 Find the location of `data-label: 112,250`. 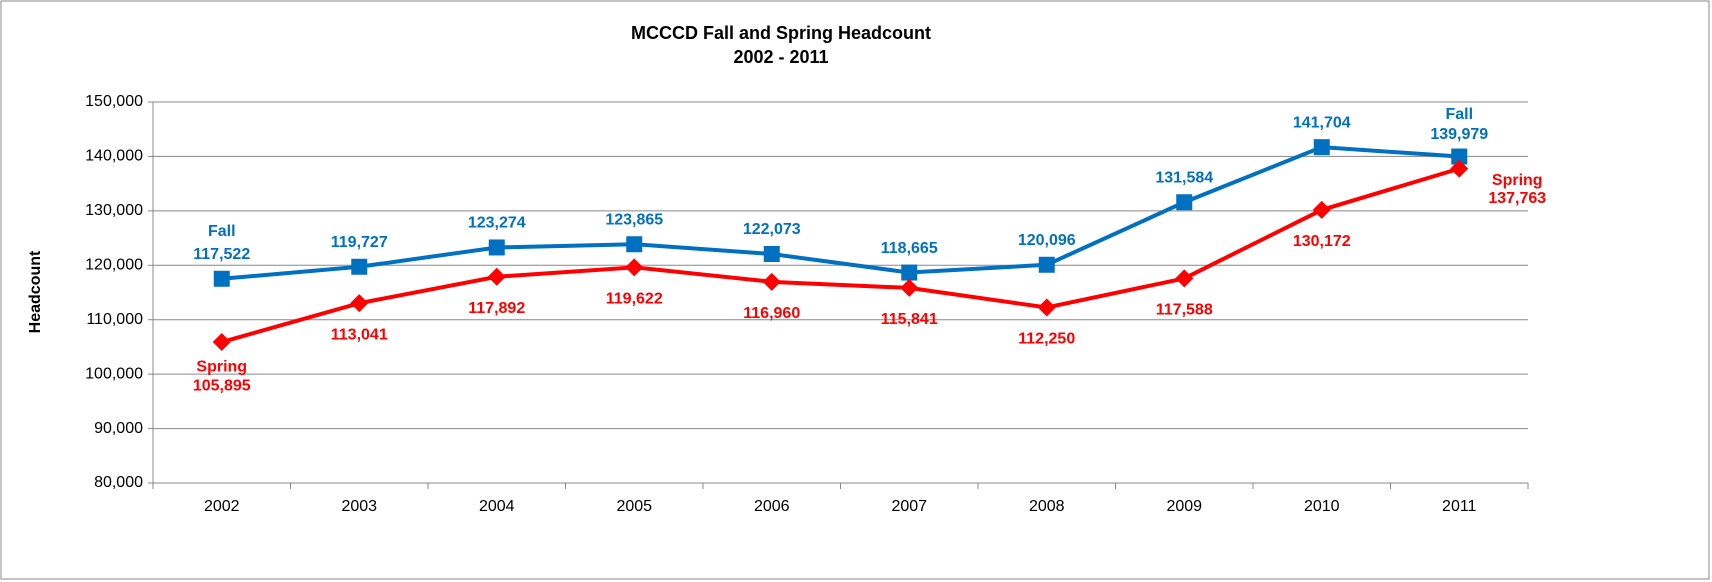

data-label: 112,250 is located at coordinates (1046, 339).